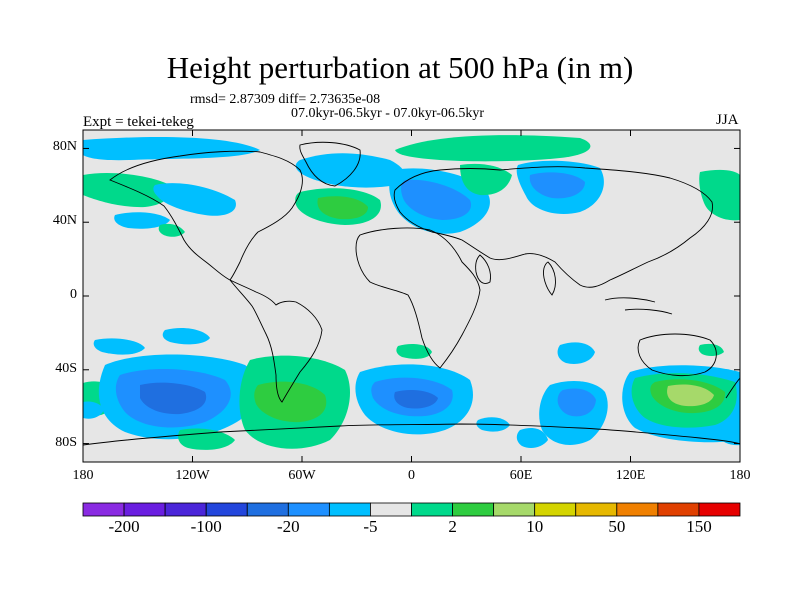  What do you see at coordinates (699, 526) in the screenshot?
I see `colorbar-label: 150` at bounding box center [699, 526].